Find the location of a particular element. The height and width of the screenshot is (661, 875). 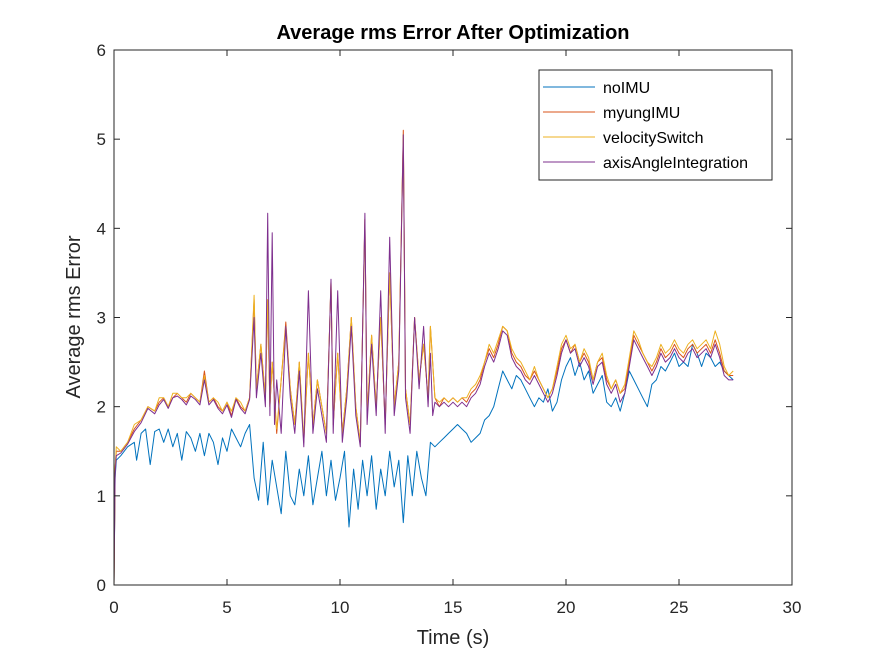

x-tick-label: 20 is located at coordinates (566, 607).